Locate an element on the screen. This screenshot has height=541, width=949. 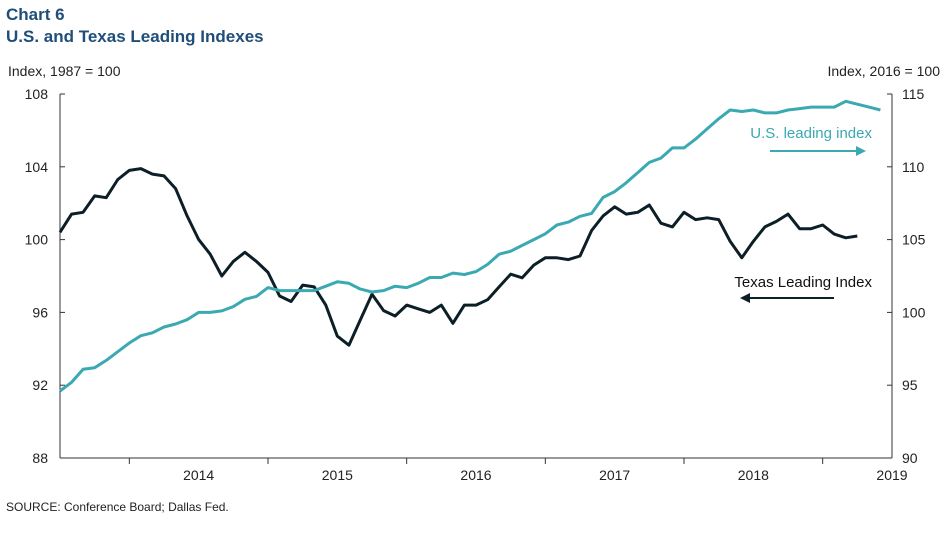
left-tick-label: 104 is located at coordinates (37, 167).